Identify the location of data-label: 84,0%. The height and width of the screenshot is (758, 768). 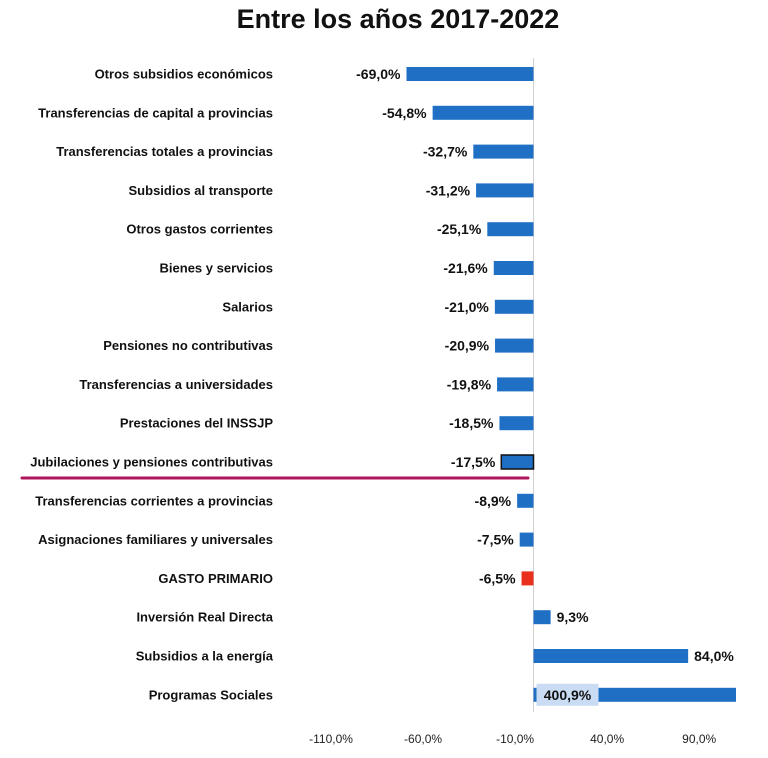
(714, 656).